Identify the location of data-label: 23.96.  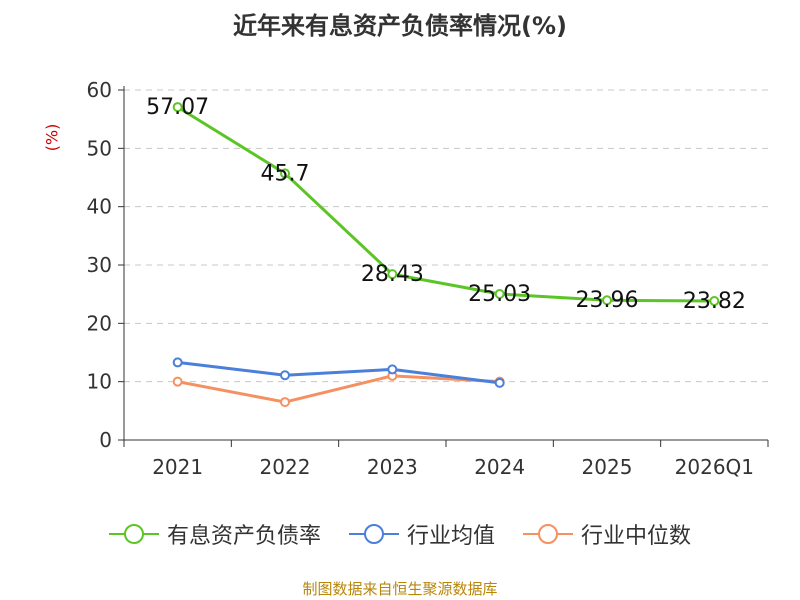
(607, 300).